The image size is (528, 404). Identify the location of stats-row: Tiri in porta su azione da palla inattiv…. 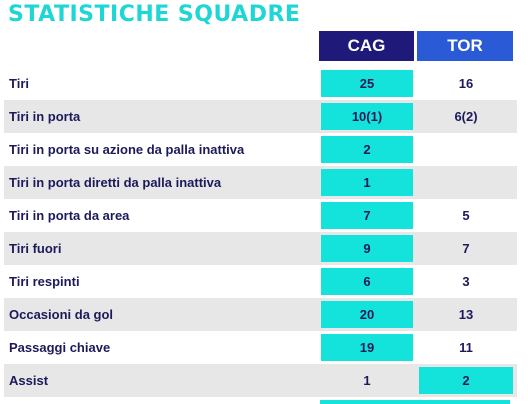
(260, 149).